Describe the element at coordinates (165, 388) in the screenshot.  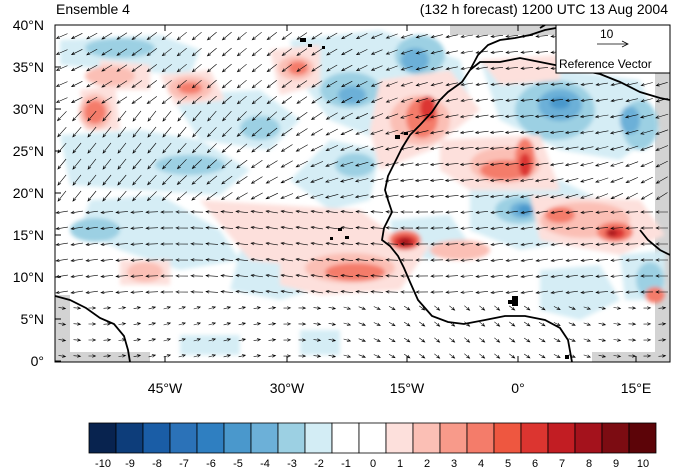
I see `lon-label-45w: 45°W` at that location.